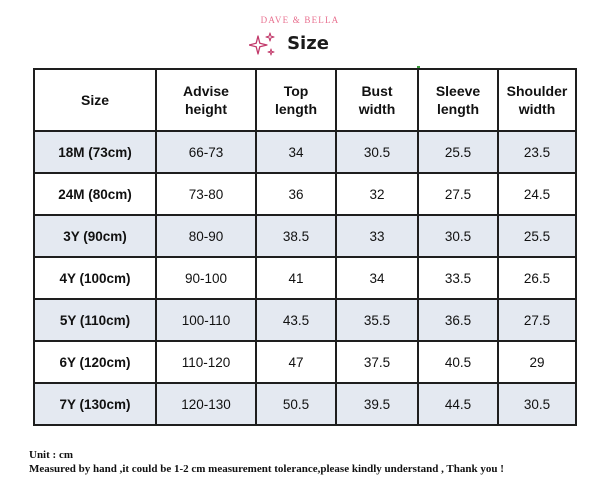 The height and width of the screenshot is (489, 600). I want to click on size-cell: 4Y (100cm), so click(95, 278).